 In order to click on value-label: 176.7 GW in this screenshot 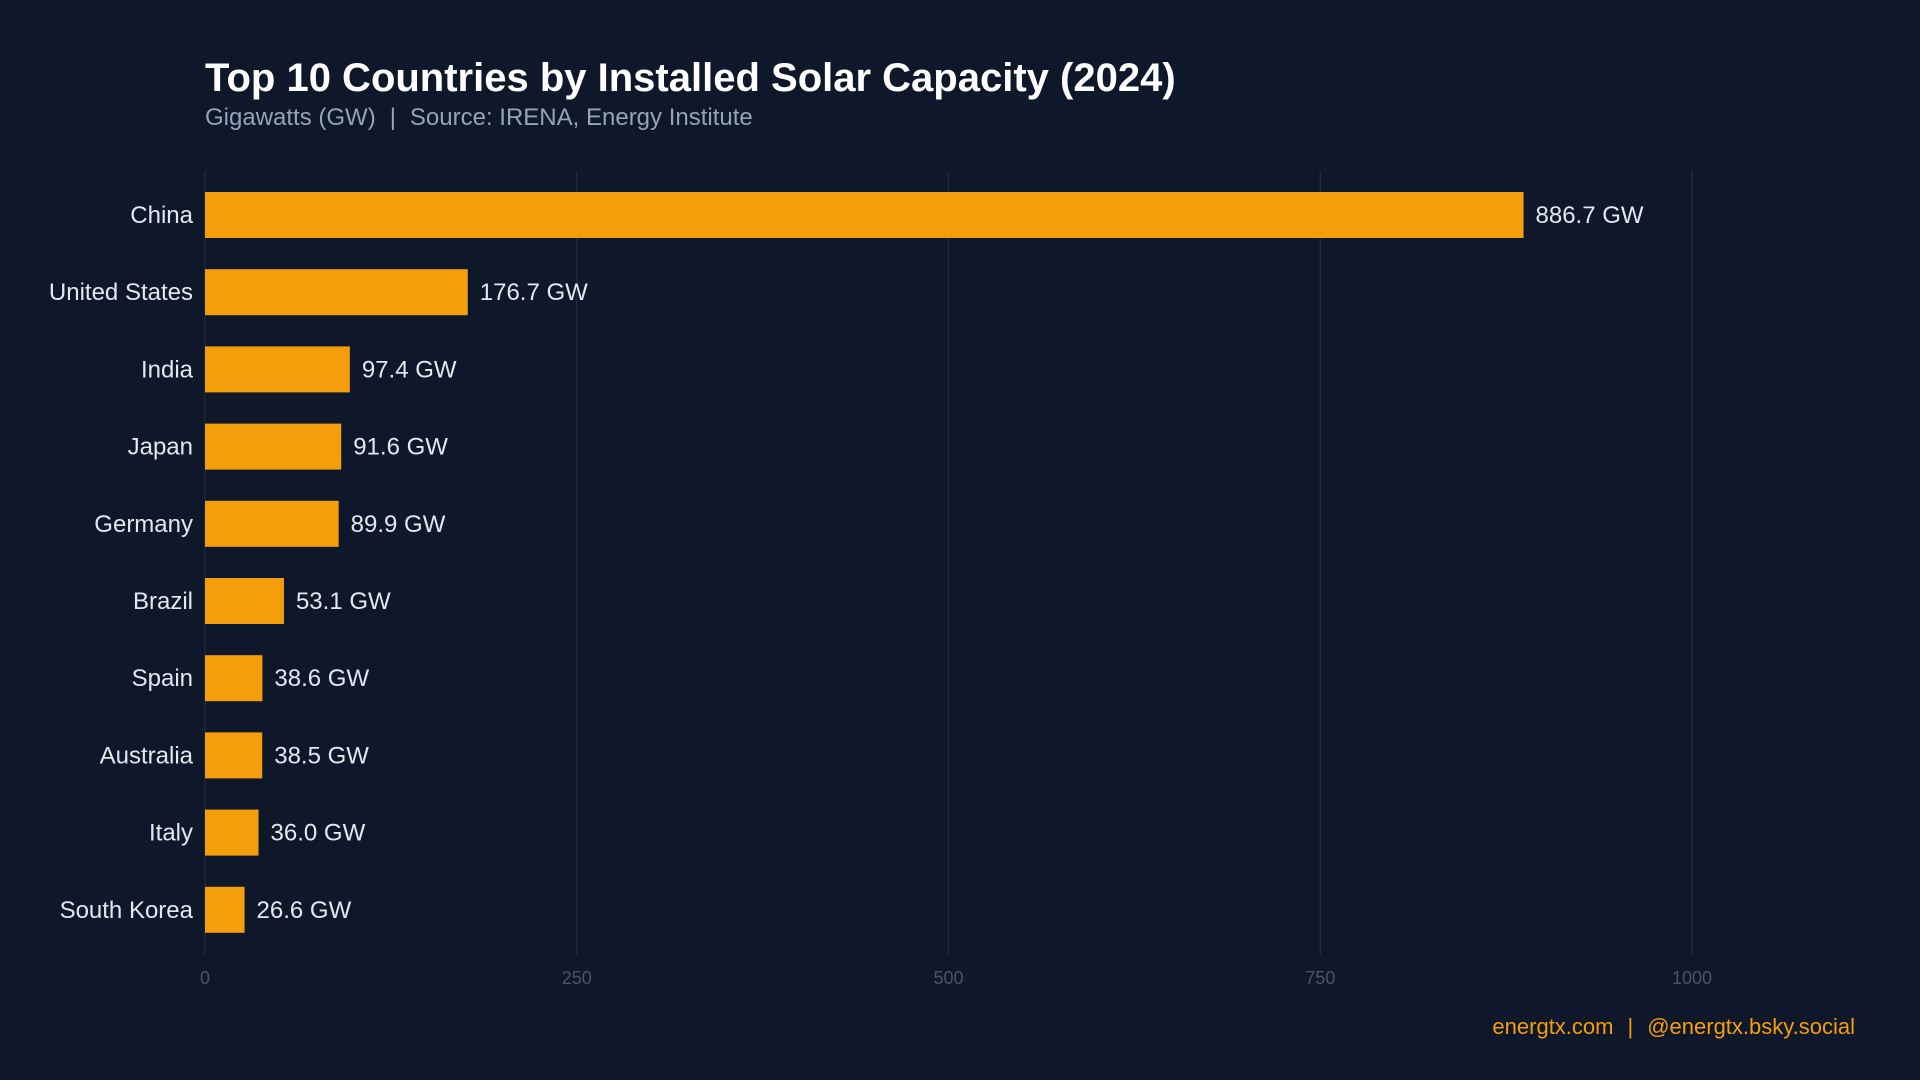, I will do `click(534, 292)`.